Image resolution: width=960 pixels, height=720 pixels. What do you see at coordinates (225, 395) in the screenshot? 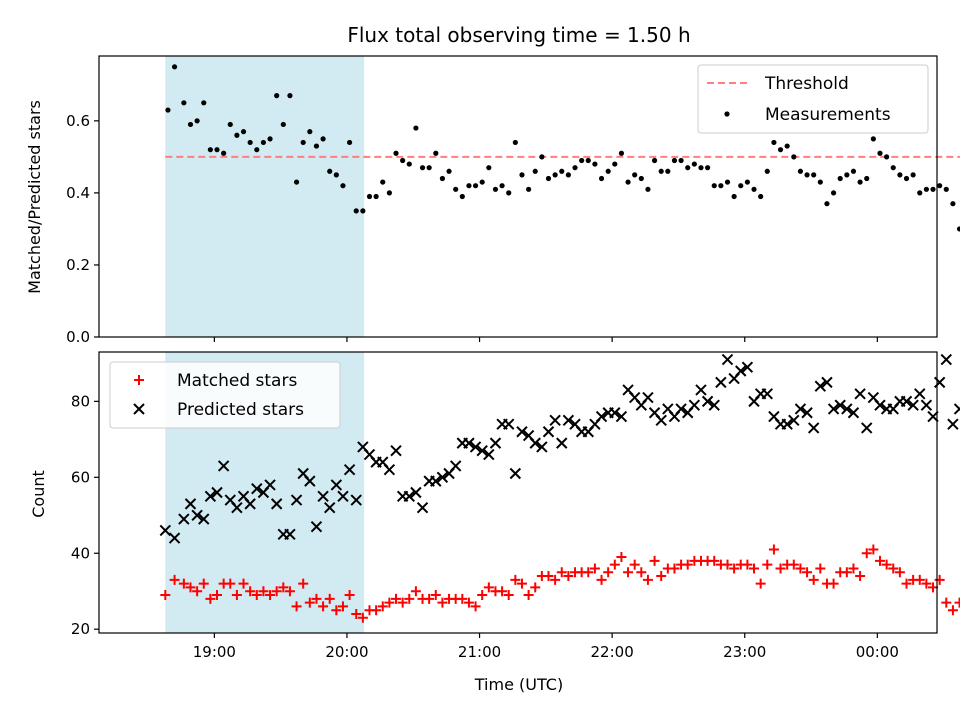
I see `bottom-legend` at bounding box center [225, 395].